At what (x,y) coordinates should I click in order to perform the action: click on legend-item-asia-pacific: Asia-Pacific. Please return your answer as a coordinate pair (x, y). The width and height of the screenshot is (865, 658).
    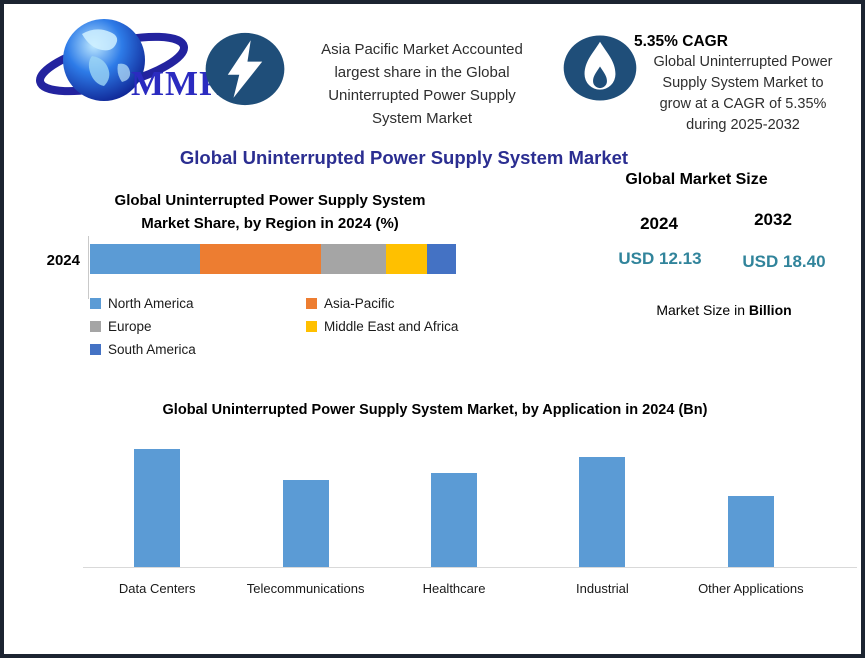
    Looking at the image, I should click on (398, 303).